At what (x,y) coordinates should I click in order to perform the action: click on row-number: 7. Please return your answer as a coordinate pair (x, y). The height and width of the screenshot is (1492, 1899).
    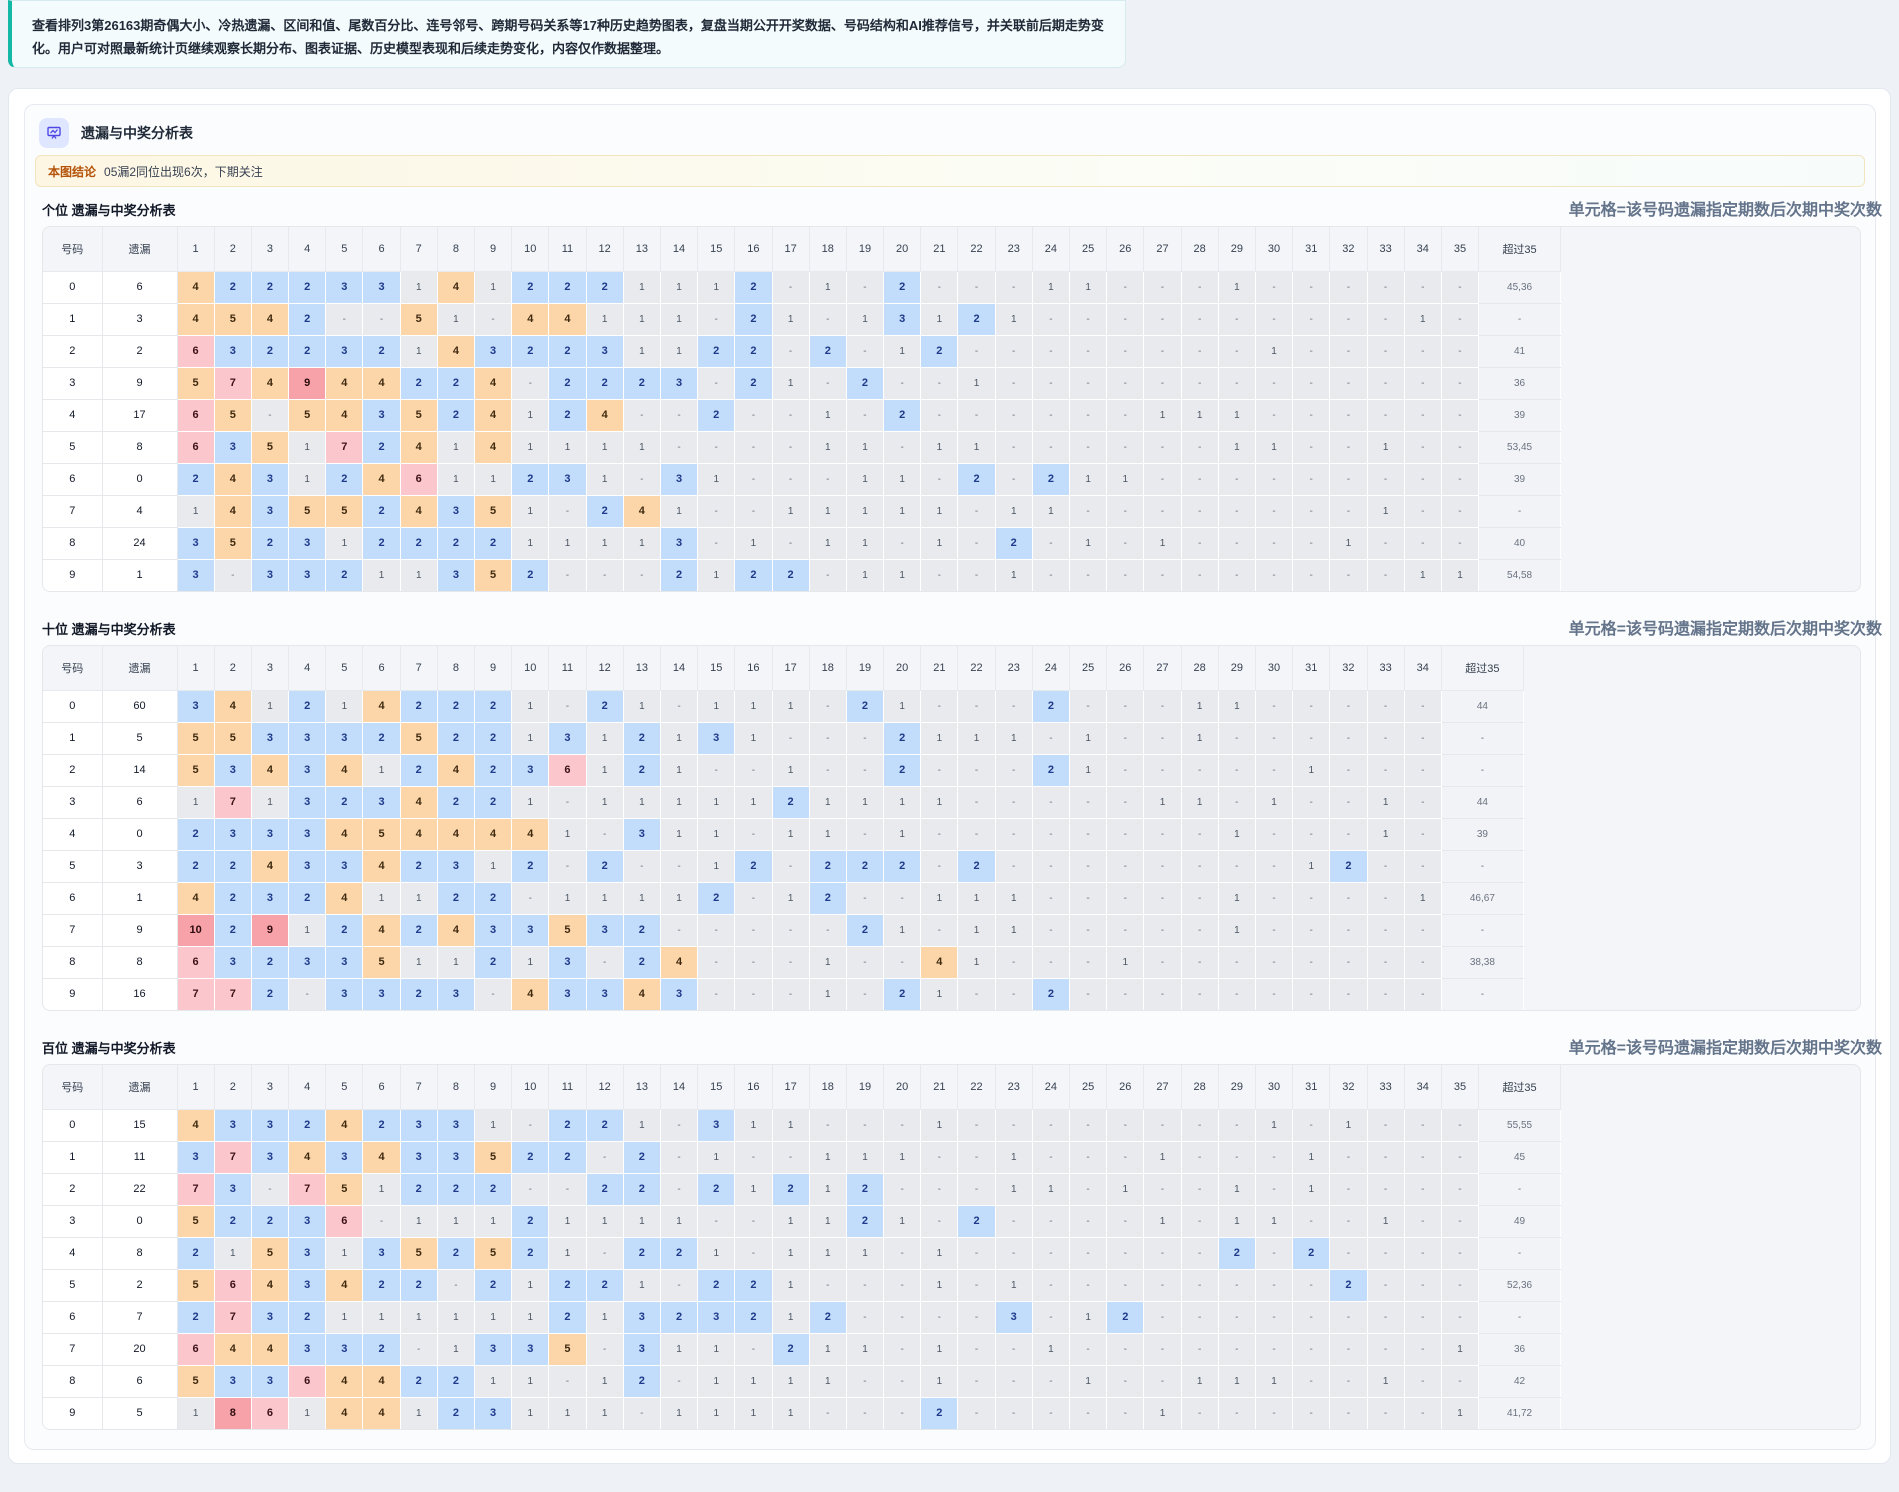
    Looking at the image, I should click on (73, 1349).